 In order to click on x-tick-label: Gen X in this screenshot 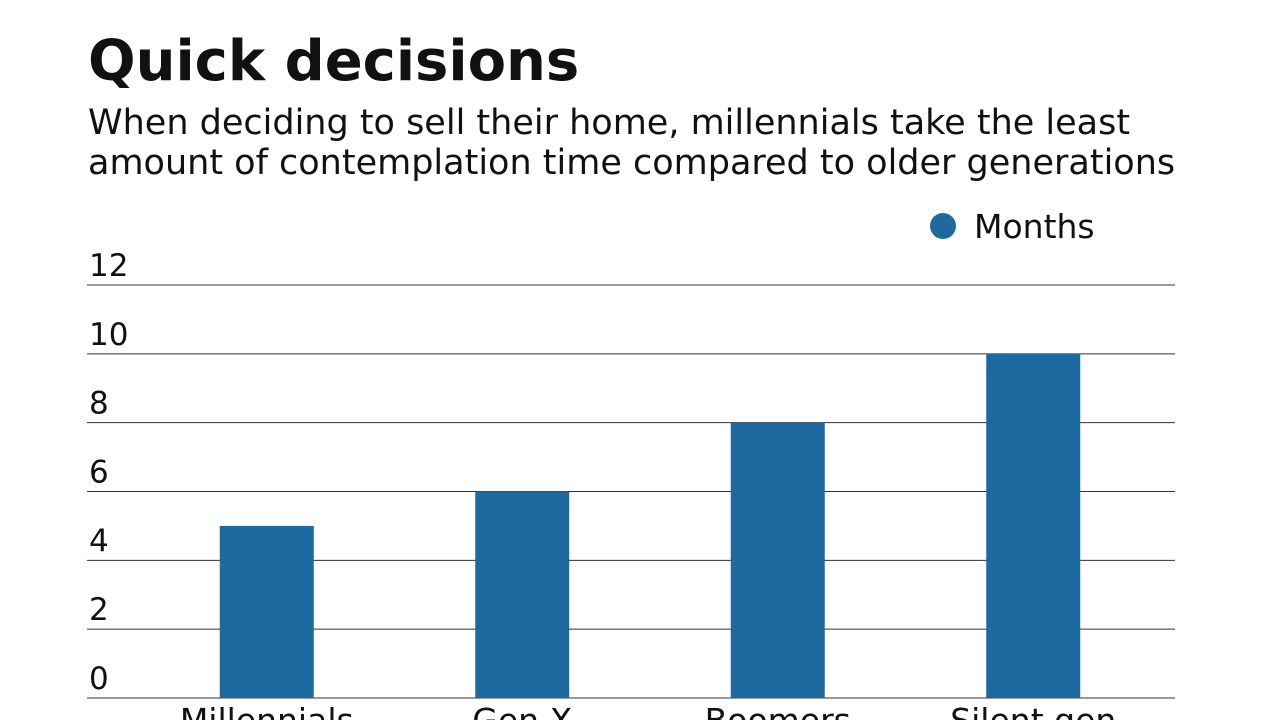, I will do `click(522, 710)`.